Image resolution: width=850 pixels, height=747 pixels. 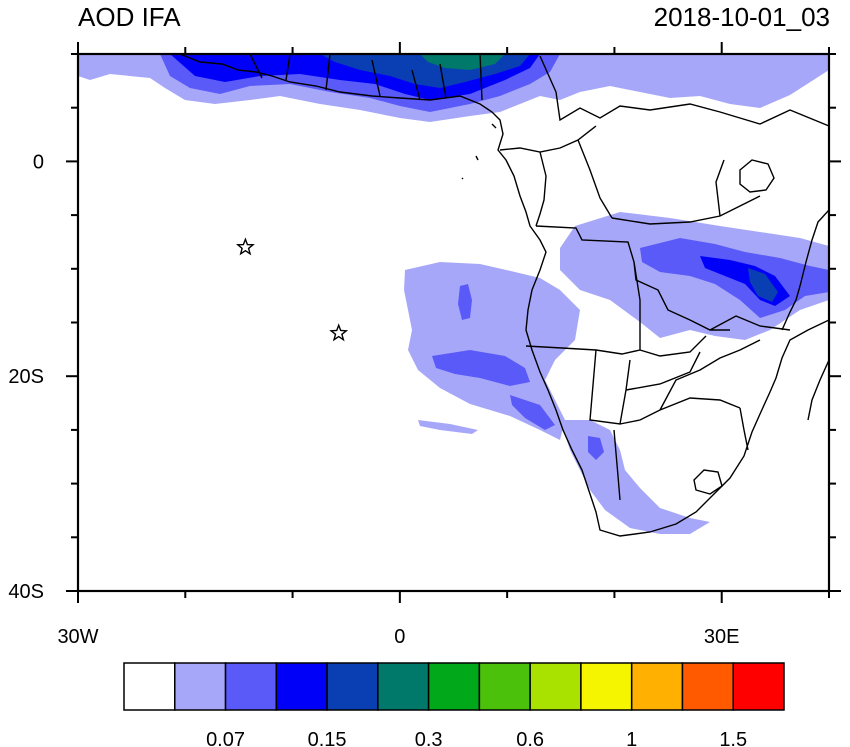 What do you see at coordinates (818, 390) in the screenshot?
I see `madagascar-edge` at bounding box center [818, 390].